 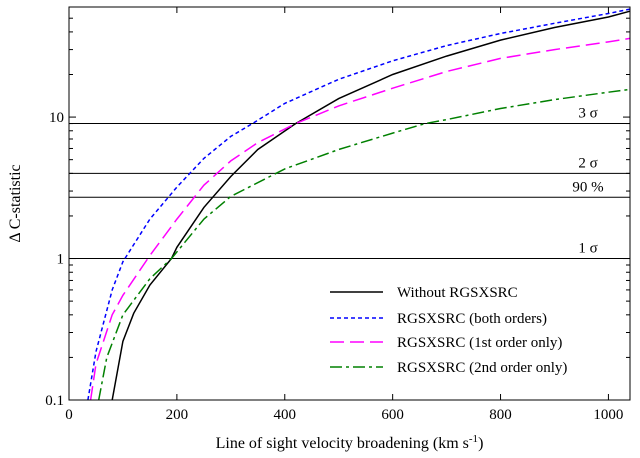 What do you see at coordinates (177, 415) in the screenshot?
I see `x-tick-label: 200` at bounding box center [177, 415].